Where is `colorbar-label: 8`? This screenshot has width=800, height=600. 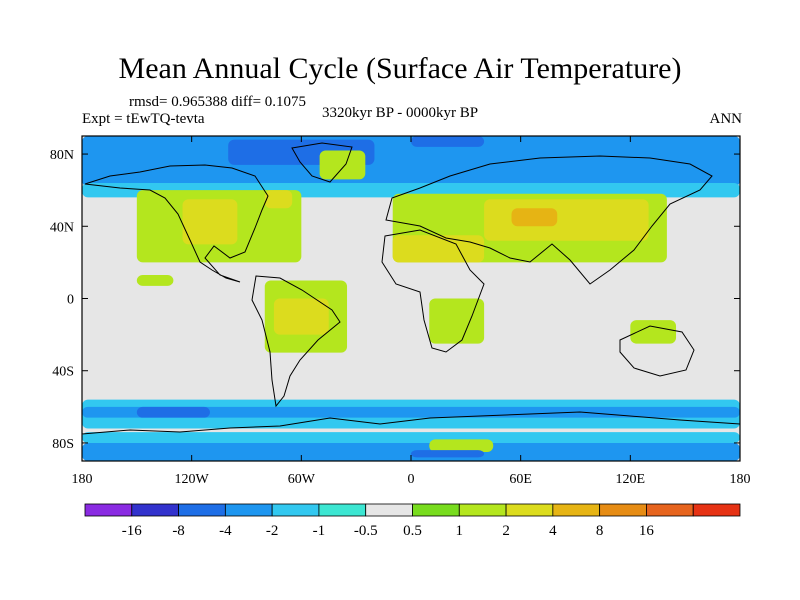
colorbar-label: 8 is located at coordinates (600, 531).